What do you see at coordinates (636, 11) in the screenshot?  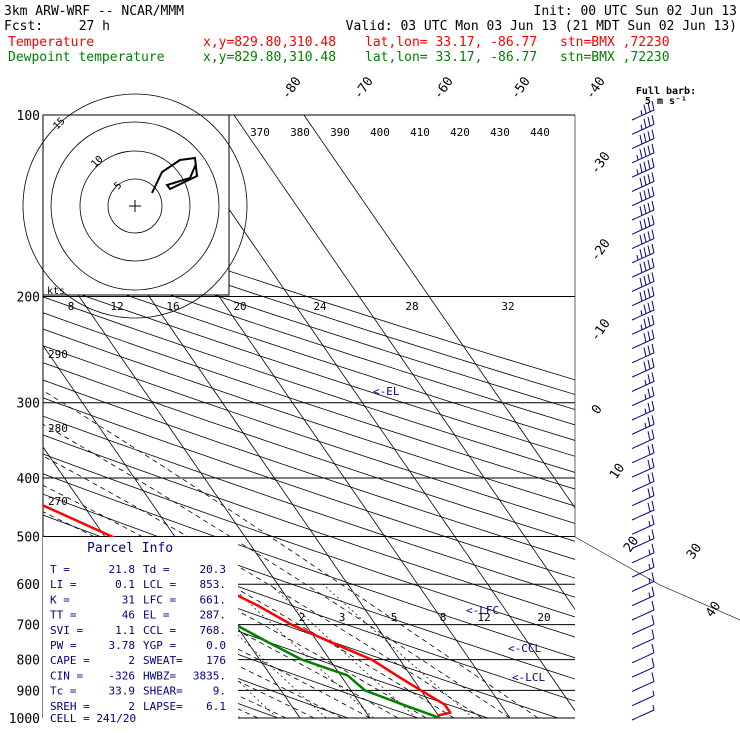 I see `init-time: Init: 00 UTC Sun 02 Jun 13` at bounding box center [636, 11].